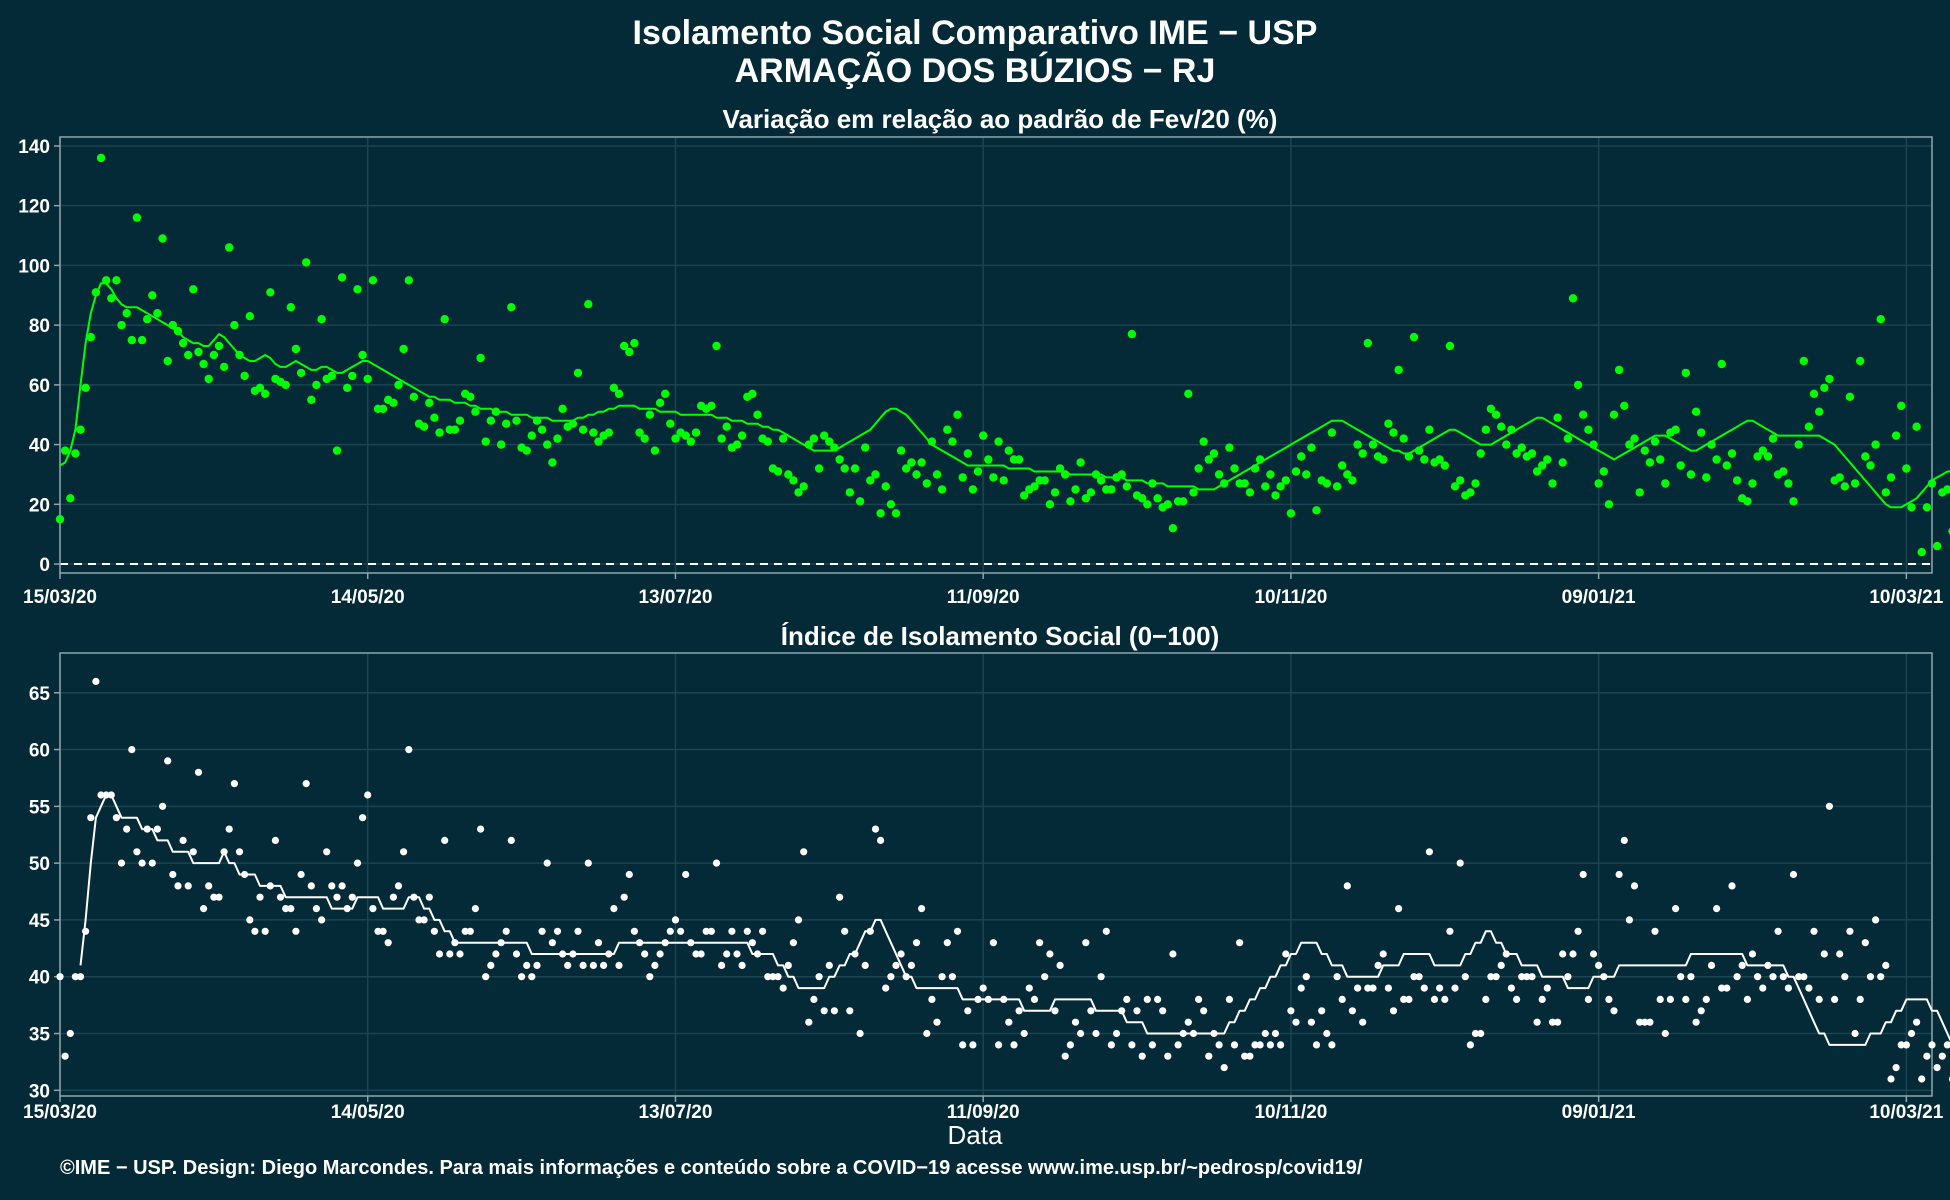 The width and height of the screenshot is (1950, 1200). Describe the element at coordinates (1000, 636) in the screenshot. I see `panel-2-title: Índice de Isolamento Social (0−100)` at that location.